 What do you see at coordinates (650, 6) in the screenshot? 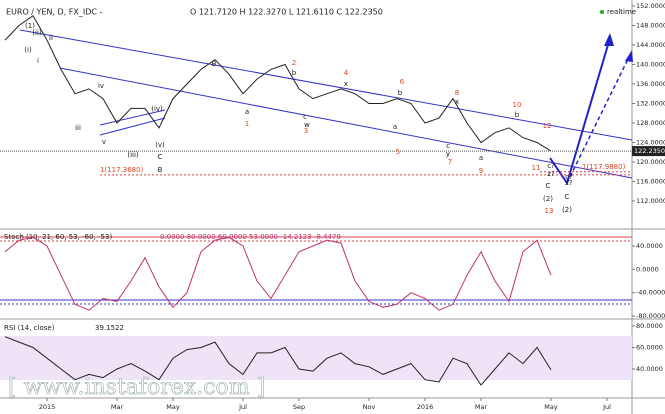
I see `y-tick-label: 152.0000` at bounding box center [650, 6].